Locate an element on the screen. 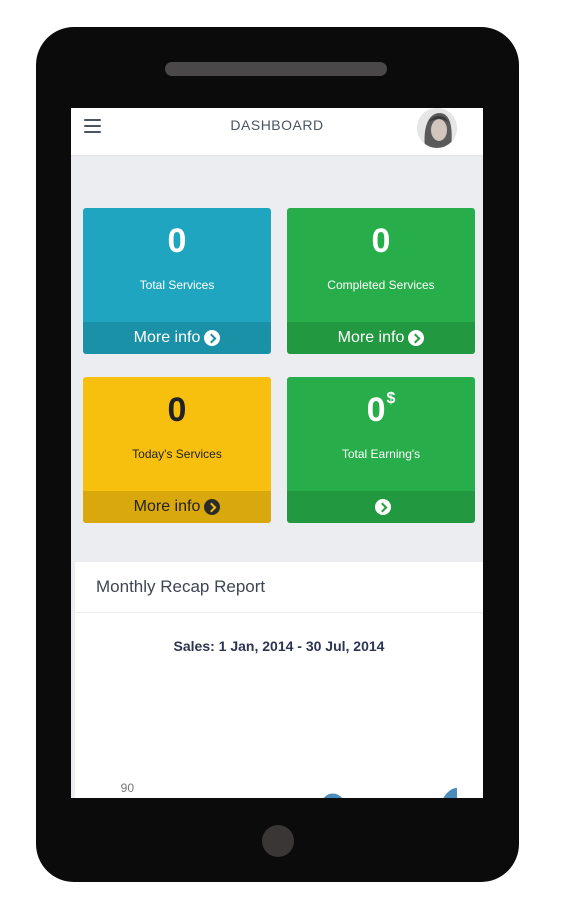 This screenshot has height=900, width=563. todays-services-more-info-button: More info is located at coordinates (177, 507).